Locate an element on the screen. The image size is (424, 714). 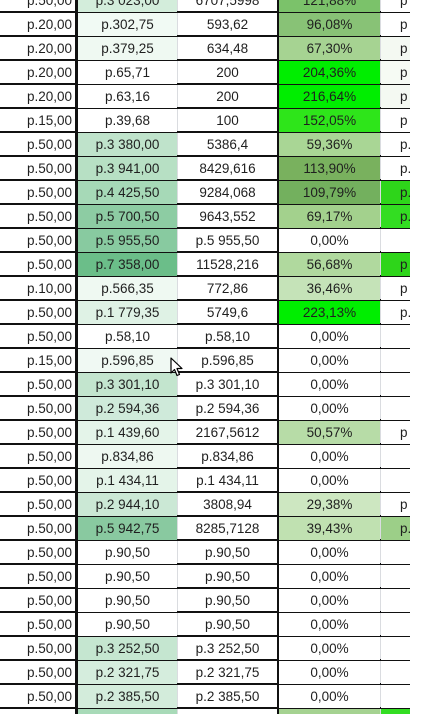
cell-total: p.3 301,10 is located at coordinates (227, 384).